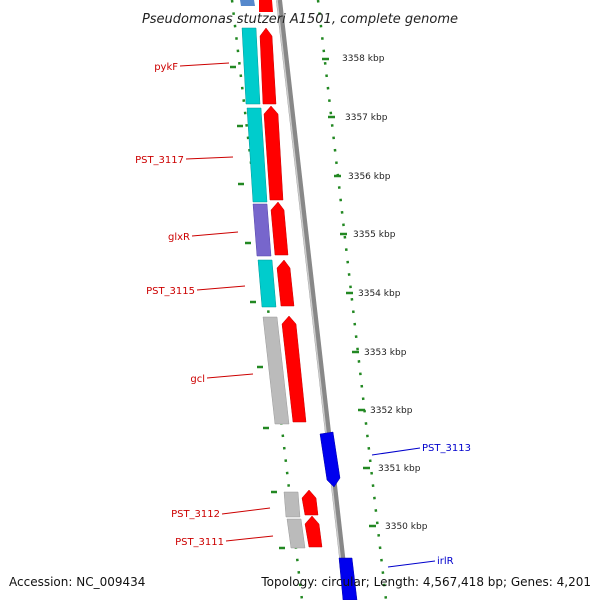 The height and width of the screenshot is (600, 600). What do you see at coordinates (369, 177) in the screenshot?
I see `ruler-tick-label: 3356 kbp` at bounding box center [369, 177].